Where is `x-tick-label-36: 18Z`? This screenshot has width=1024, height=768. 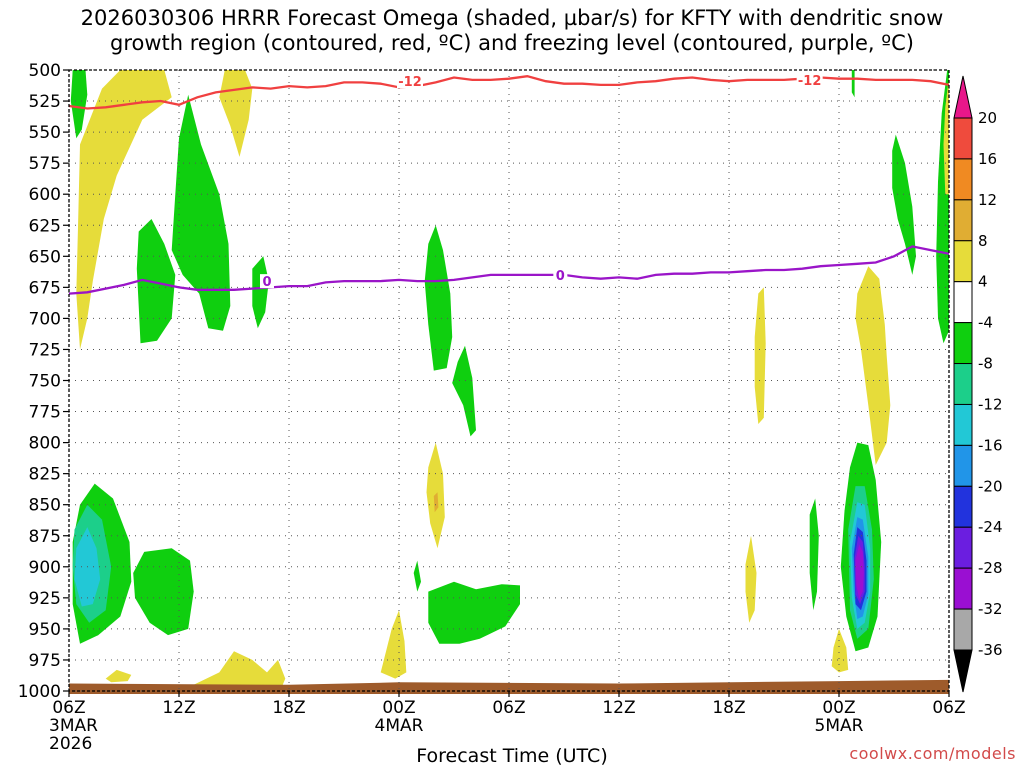
x-tick-label-36: 18Z is located at coordinates (728, 708).